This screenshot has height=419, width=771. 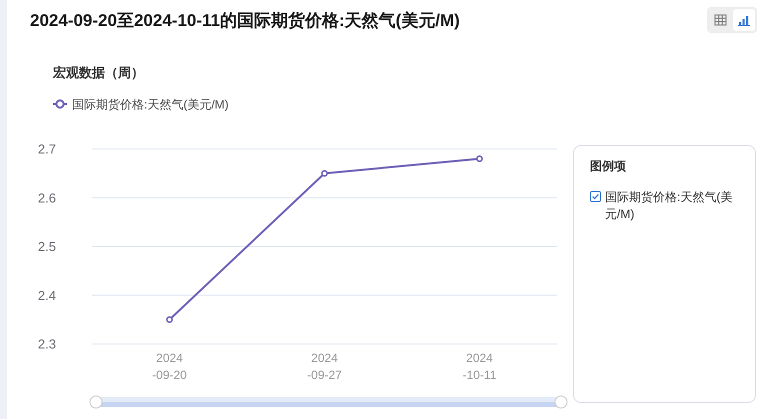 What do you see at coordinates (47, 198) in the screenshot?
I see `y-tick-label: 2.6` at bounding box center [47, 198].